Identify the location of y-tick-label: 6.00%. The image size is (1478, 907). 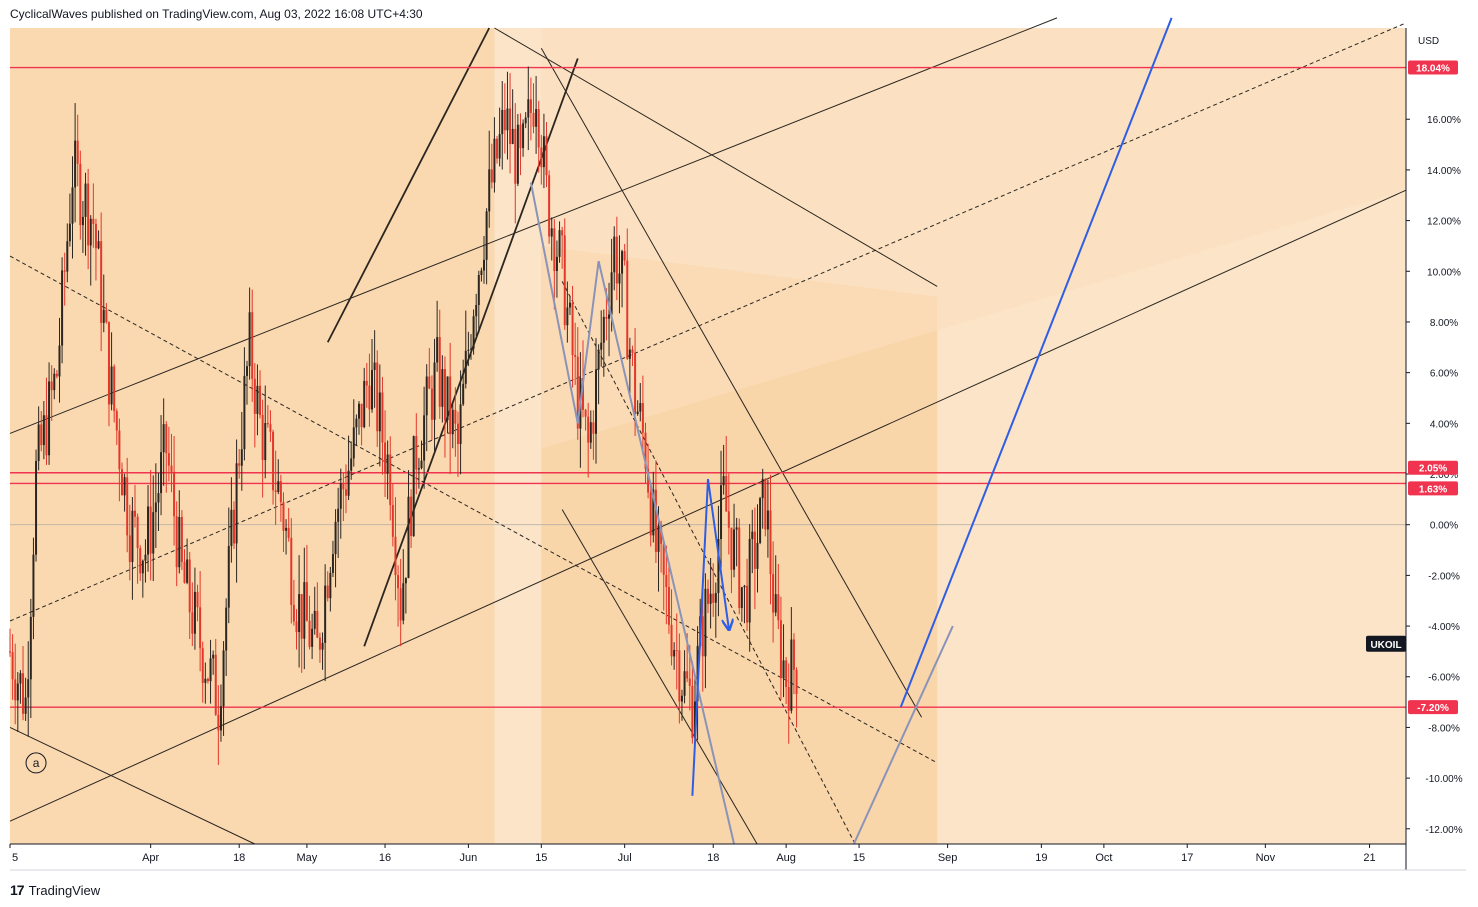
(1444, 374).